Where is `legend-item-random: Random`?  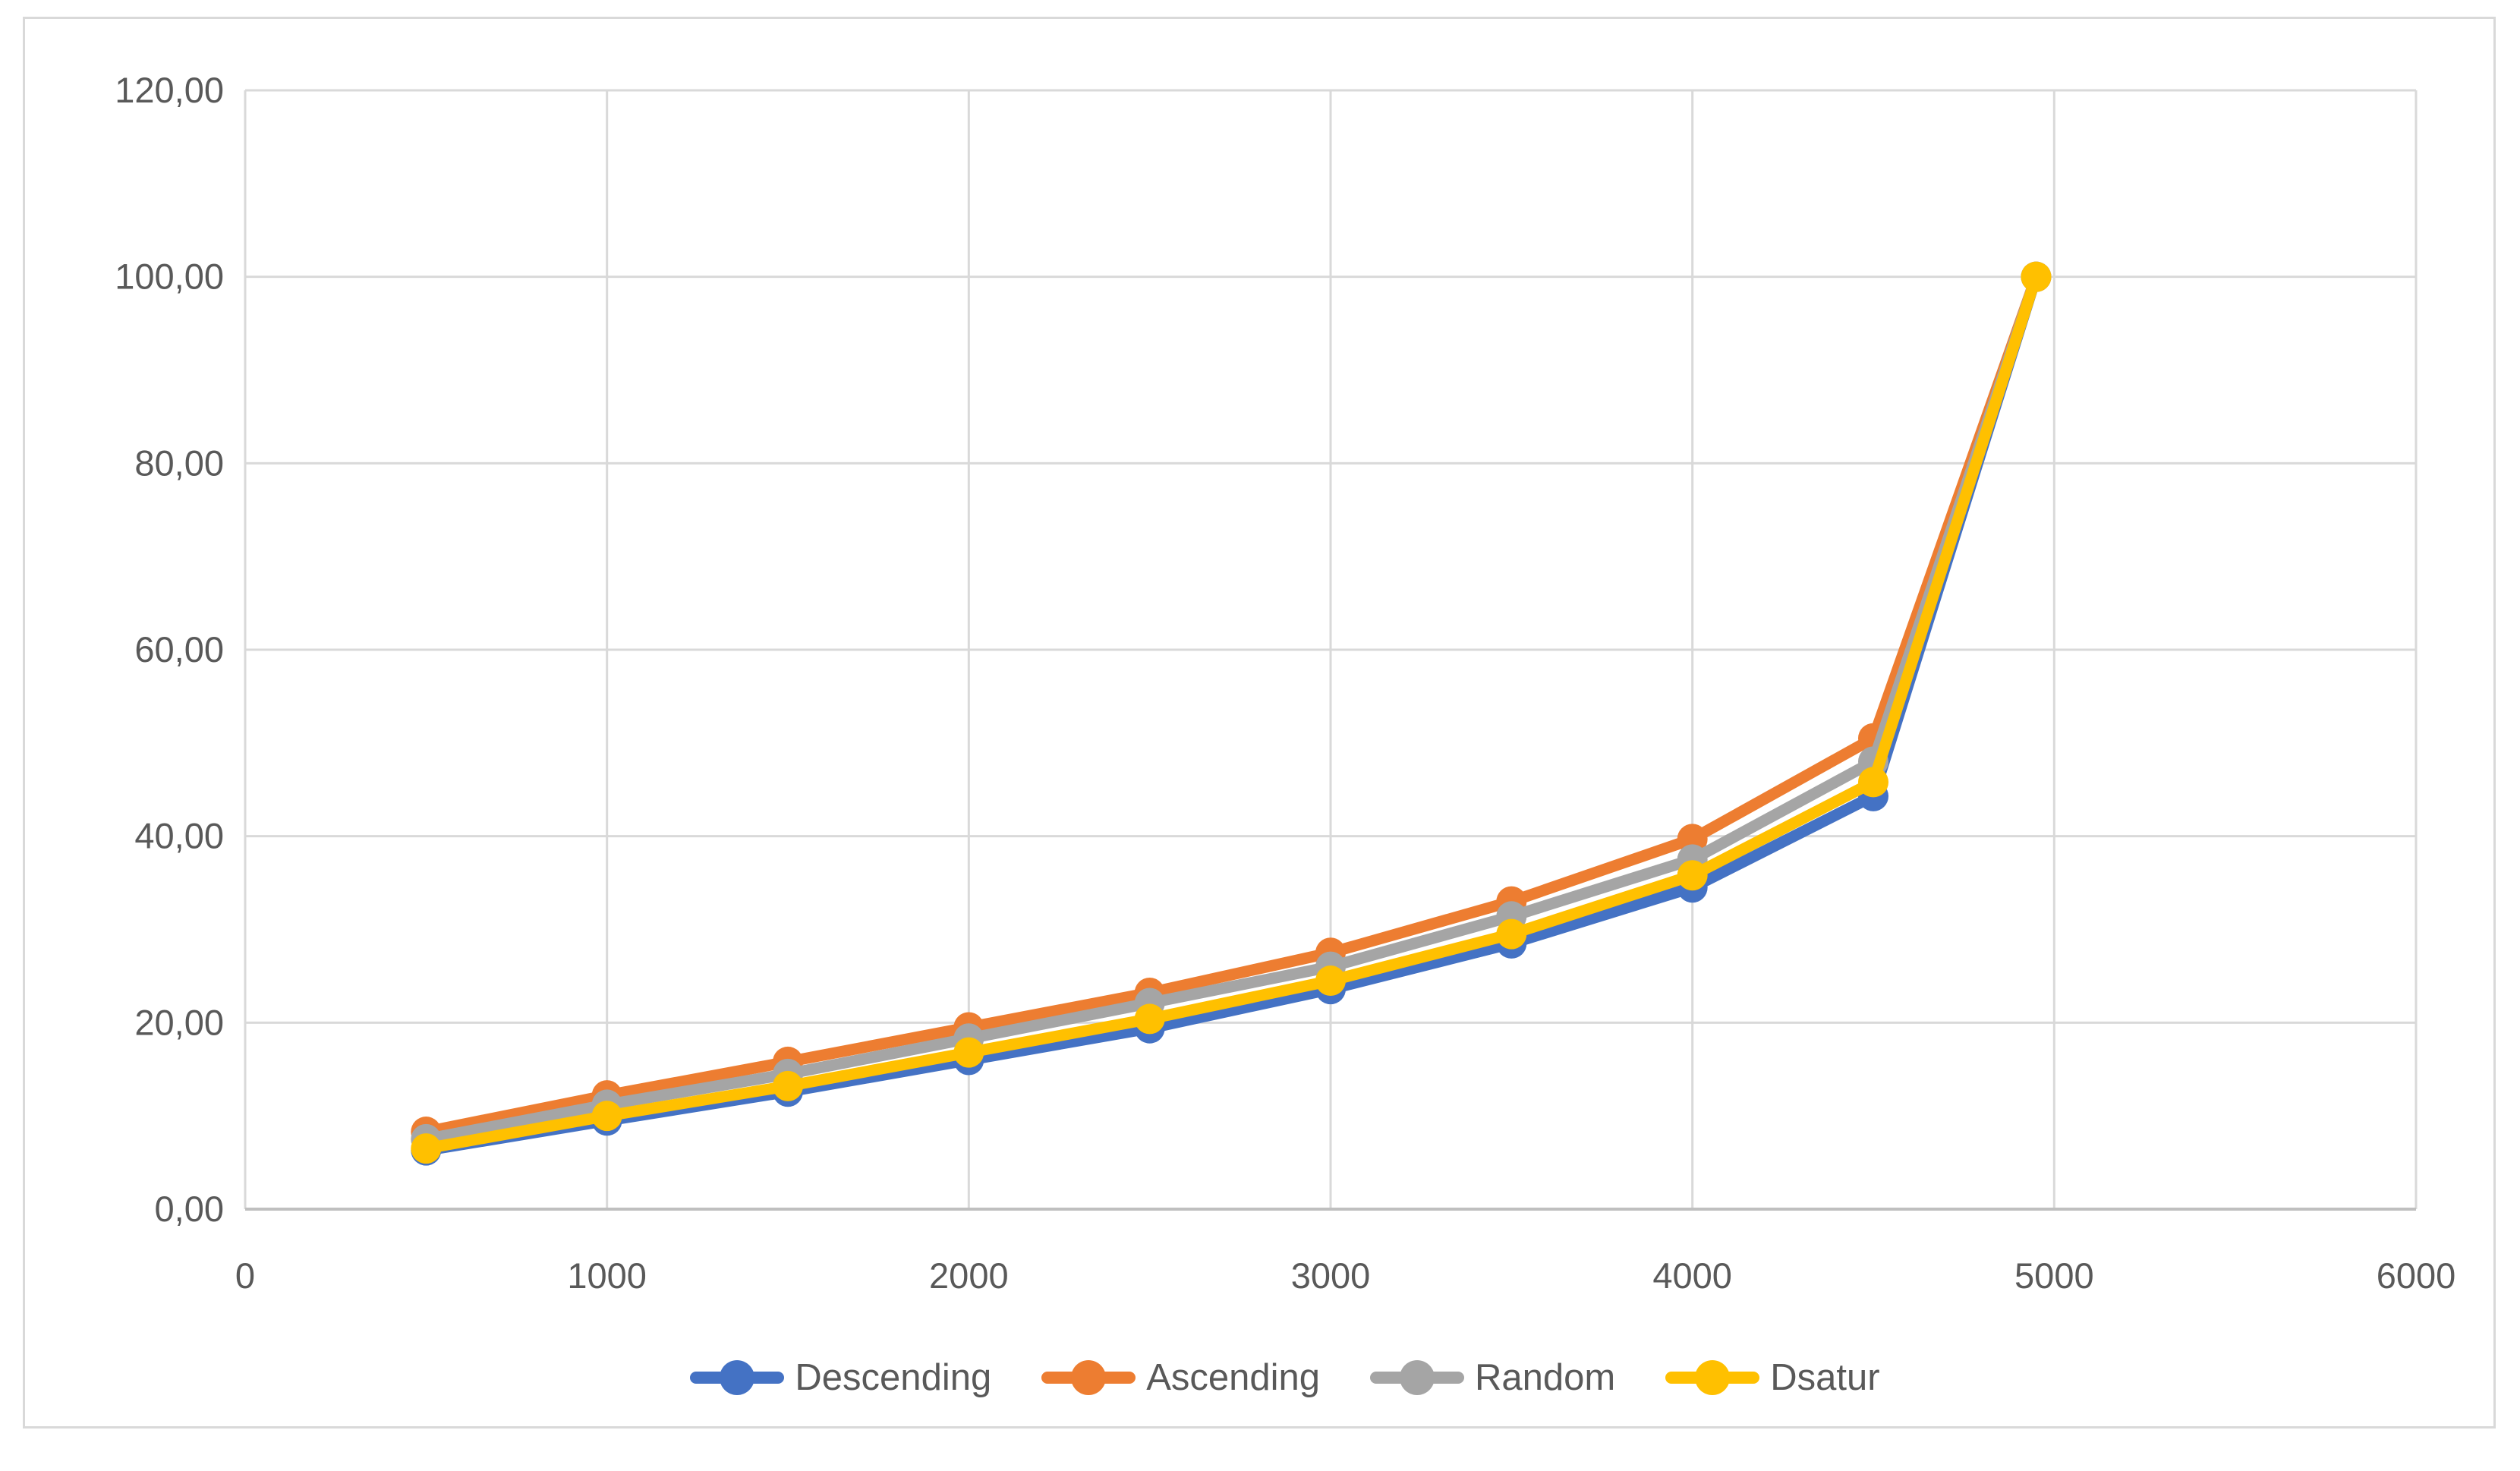
legend-item-random: Random is located at coordinates (1492, 1377).